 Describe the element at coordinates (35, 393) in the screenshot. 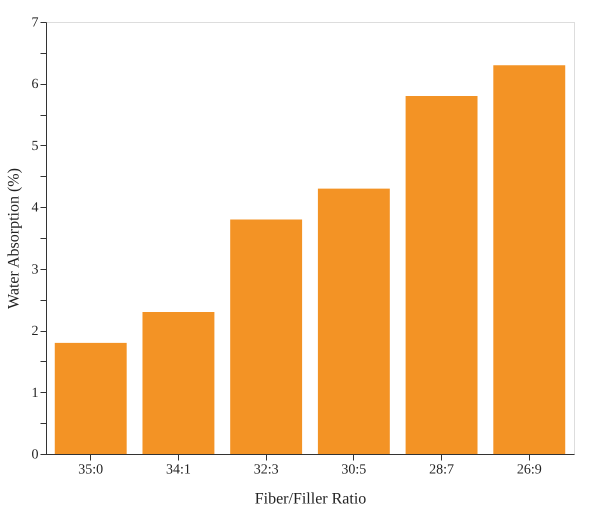

I see `y-tick-label: 1` at that location.